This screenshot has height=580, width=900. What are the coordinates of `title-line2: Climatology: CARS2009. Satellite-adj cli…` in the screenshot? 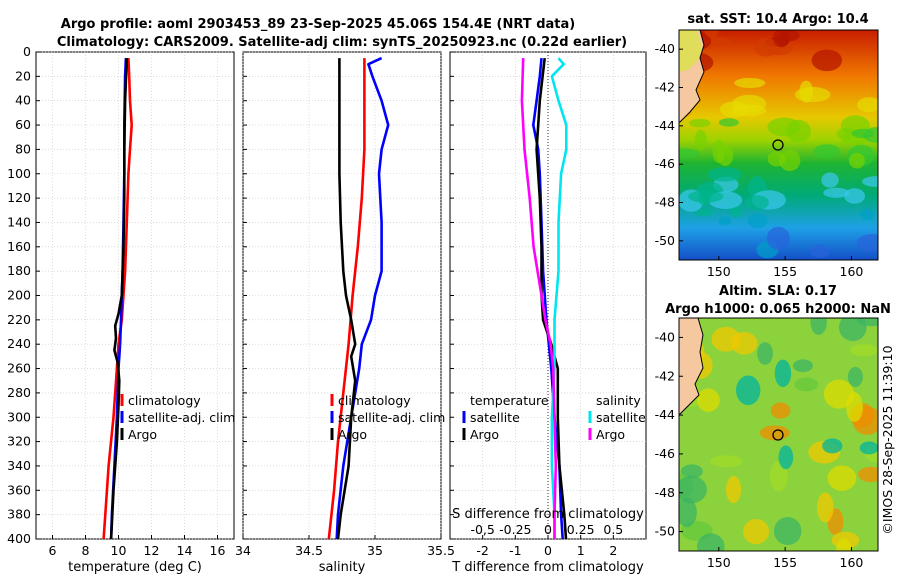 It's located at (342, 42).